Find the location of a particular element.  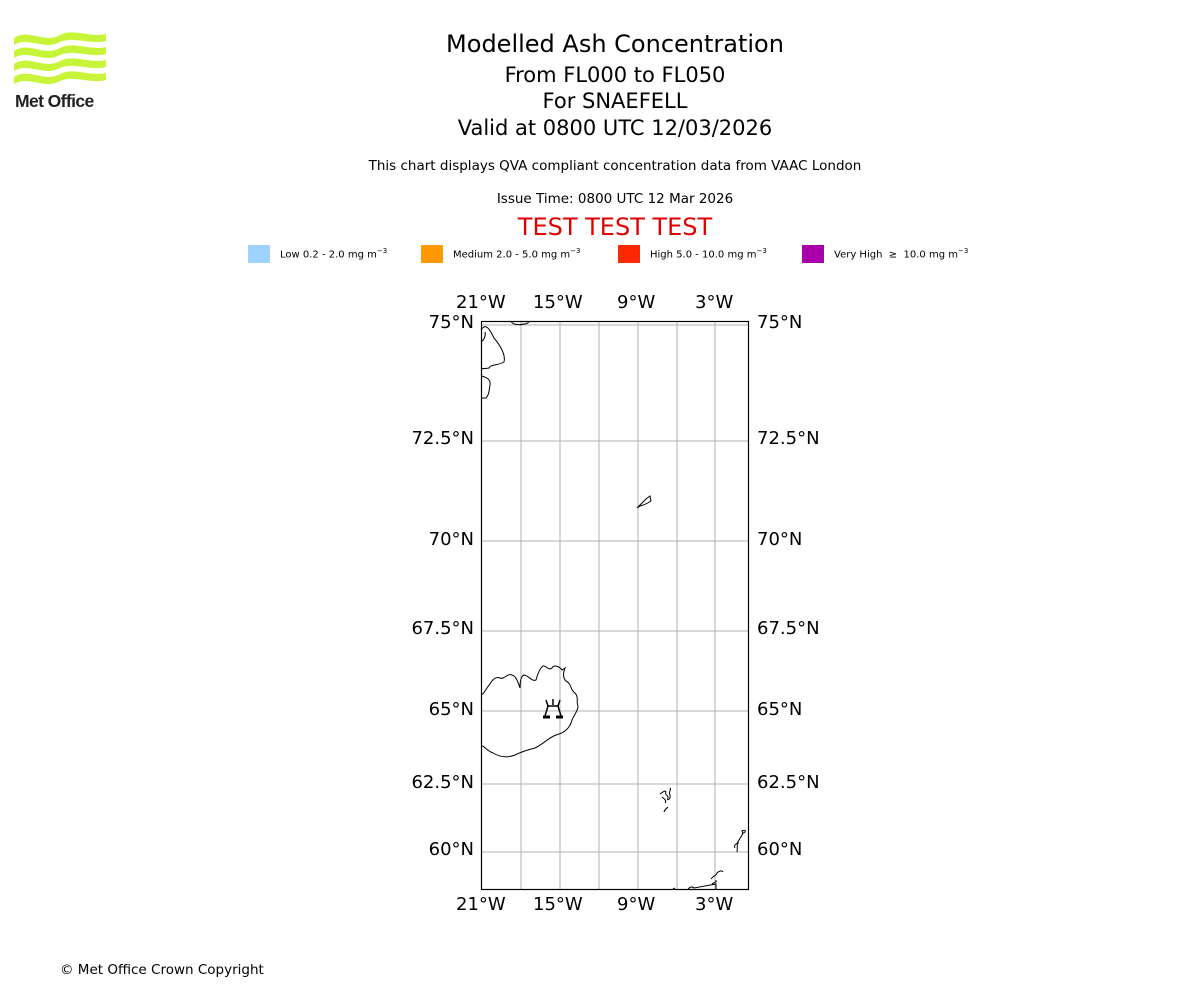

flight-levels: From FL000 to FL050 is located at coordinates (615, 75).